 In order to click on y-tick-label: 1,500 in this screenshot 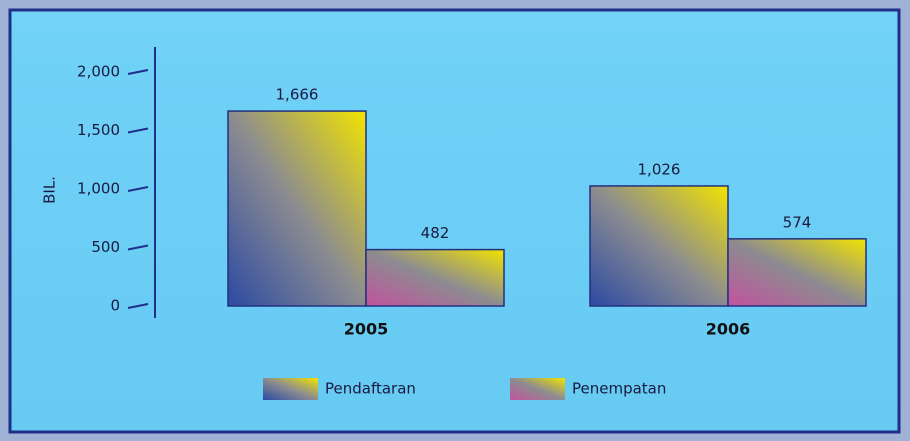, I will do `click(98, 130)`.